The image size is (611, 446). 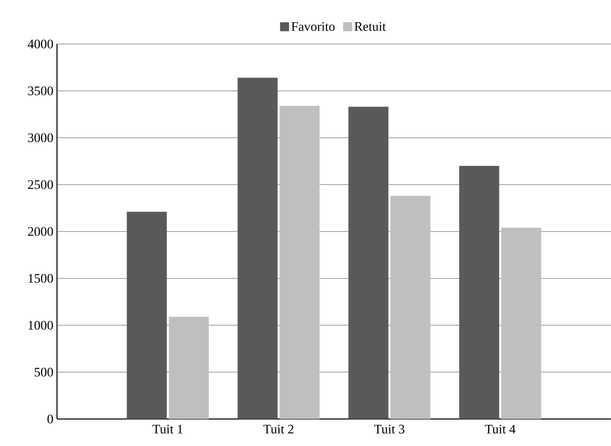 What do you see at coordinates (40, 325) in the screenshot?
I see `y-tick-label: 1000` at bounding box center [40, 325].